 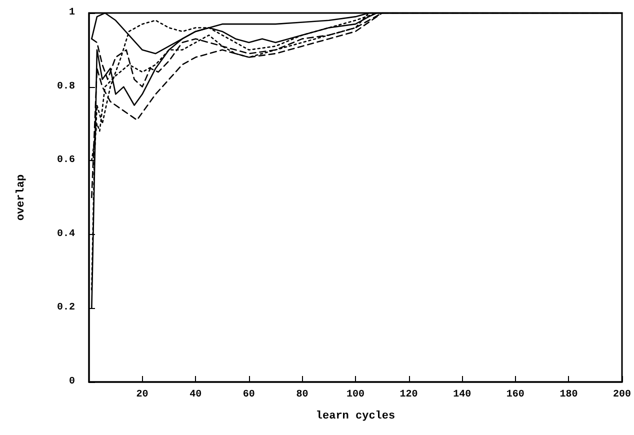 What do you see at coordinates (22, 197) in the screenshot?
I see `y-axis-title: overlap` at bounding box center [22, 197].